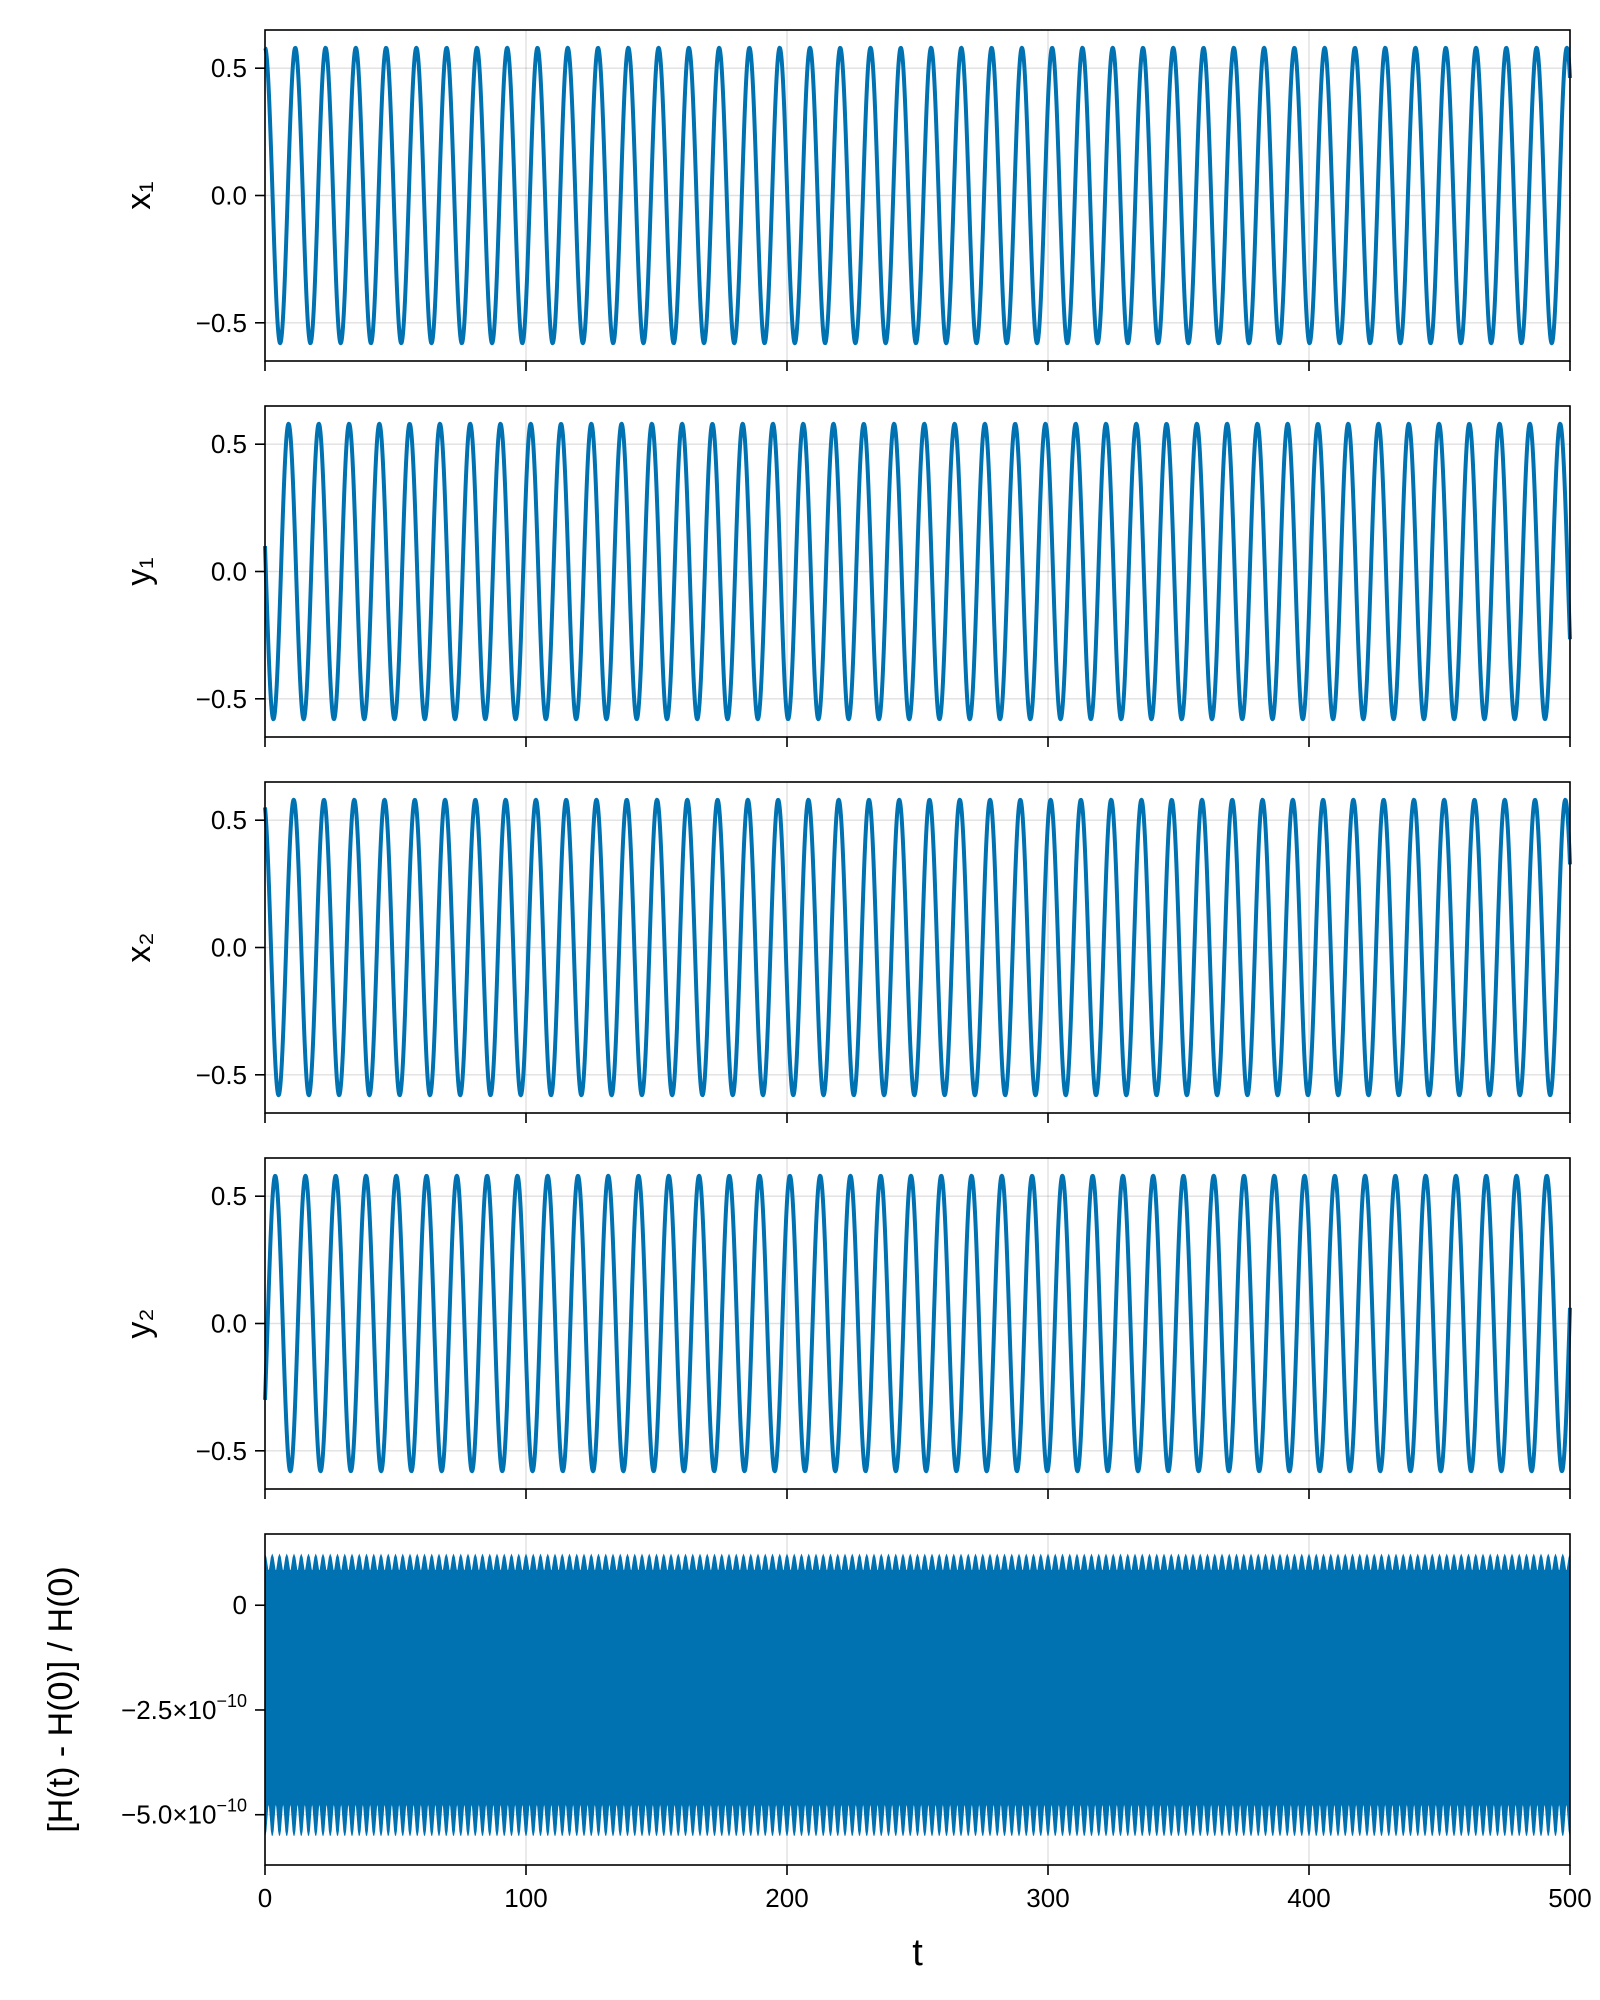 The width and height of the screenshot is (1600, 2000). I want to click on y-axis-label: [H(t) - H(0)] / H(0), so click(61, 1699).